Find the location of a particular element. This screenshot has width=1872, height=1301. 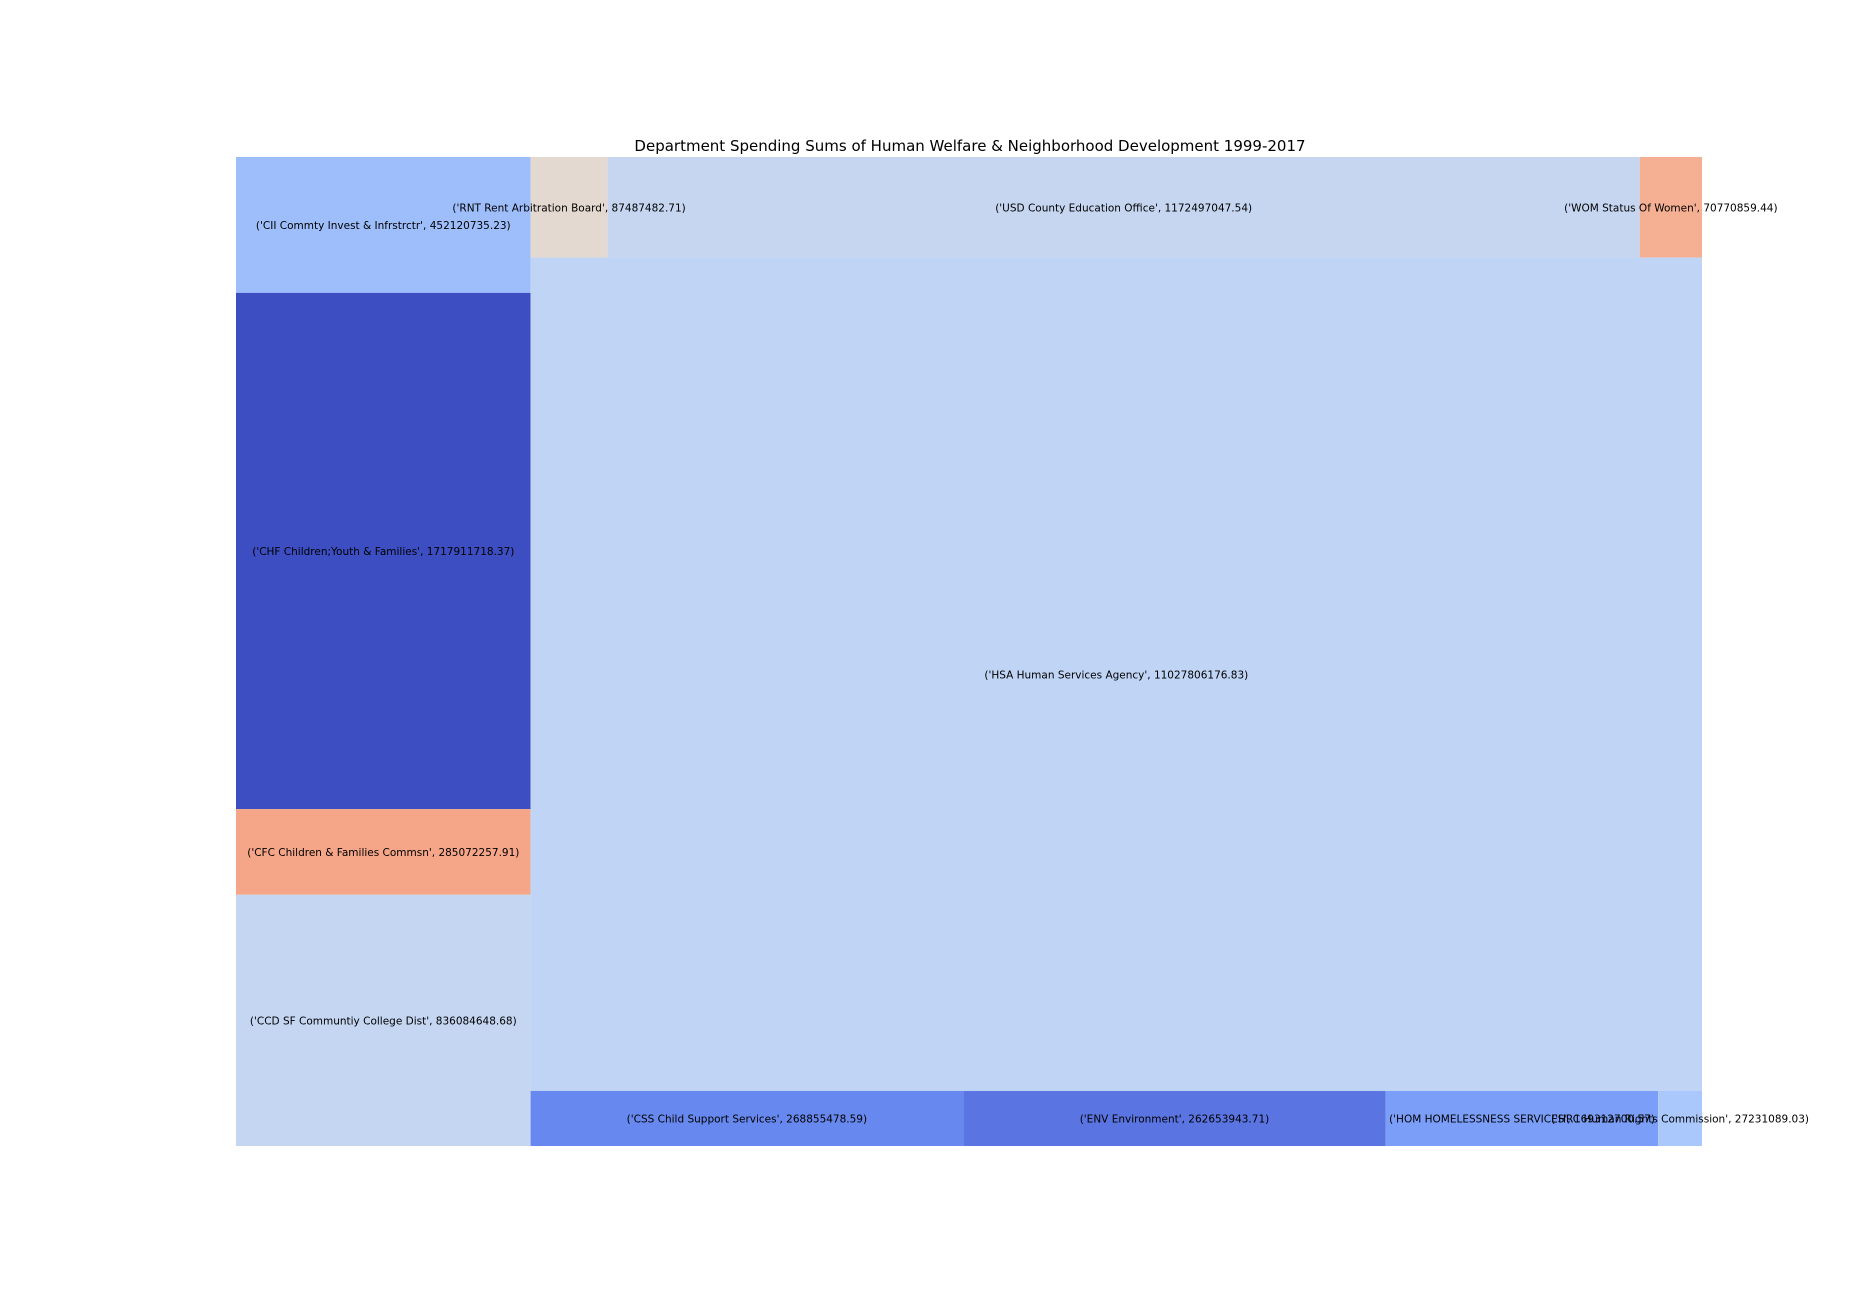

tile-ccd-sf-communtiy-college-dist is located at coordinates (383, 1020).